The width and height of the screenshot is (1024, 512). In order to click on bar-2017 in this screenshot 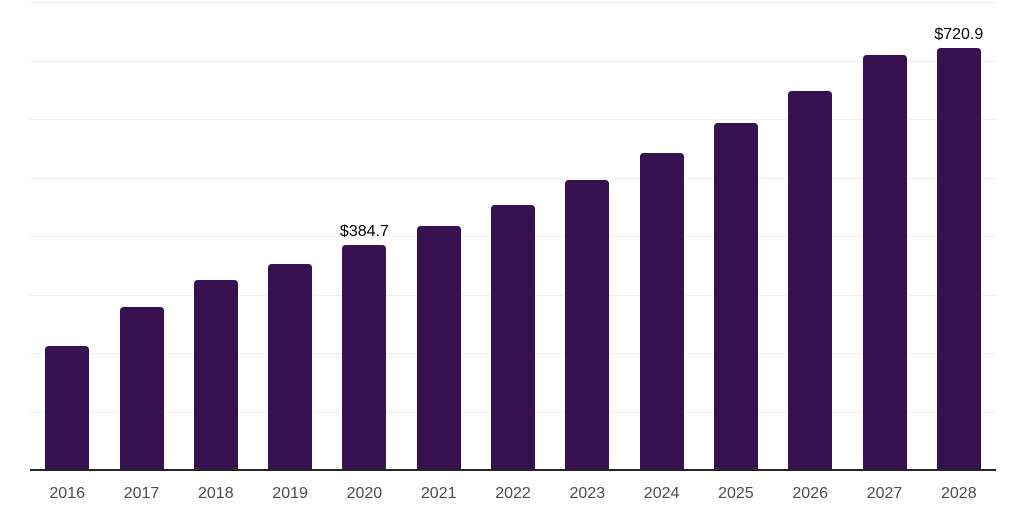, I will do `click(141, 388)`.